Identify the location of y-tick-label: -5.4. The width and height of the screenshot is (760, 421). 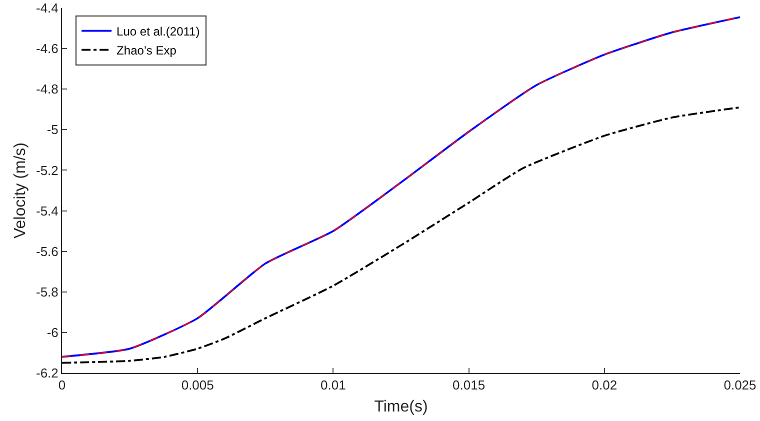
(47, 210).